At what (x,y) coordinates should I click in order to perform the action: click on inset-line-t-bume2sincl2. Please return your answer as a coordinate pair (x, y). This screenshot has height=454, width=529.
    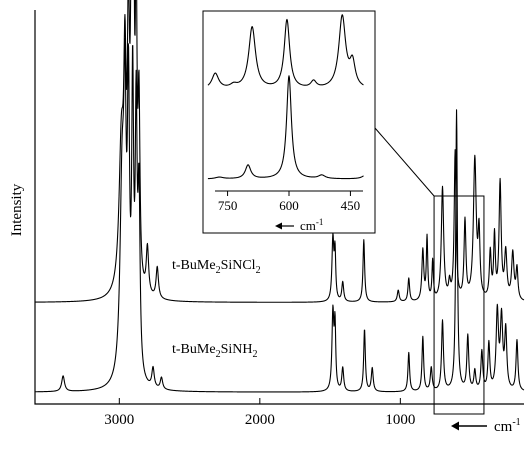
    Looking at the image, I should click on (285, 50).